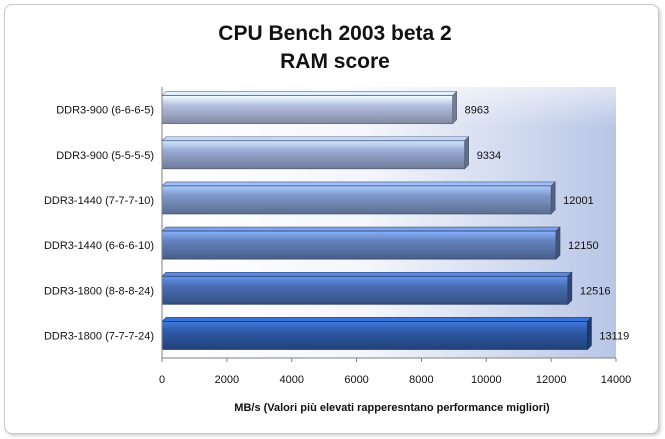 This screenshot has height=439, width=665. Describe the element at coordinates (105, 111) in the screenshot. I see `category-label: DDR3-900 (6-6-6-5)` at that location.